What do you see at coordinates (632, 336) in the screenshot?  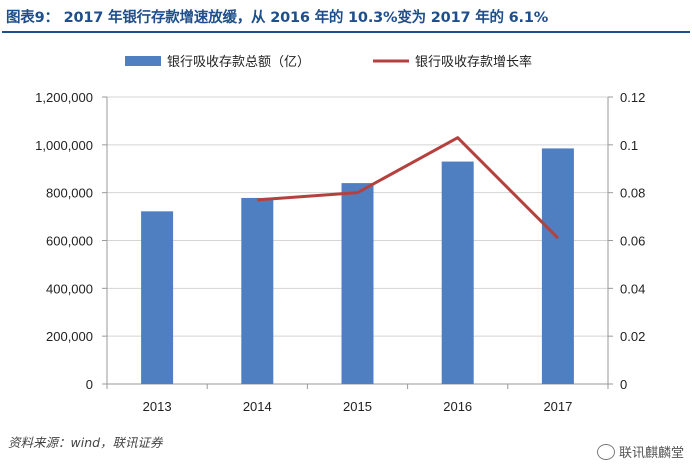 I see `y-right-tick-label: 0.02` at bounding box center [632, 336].